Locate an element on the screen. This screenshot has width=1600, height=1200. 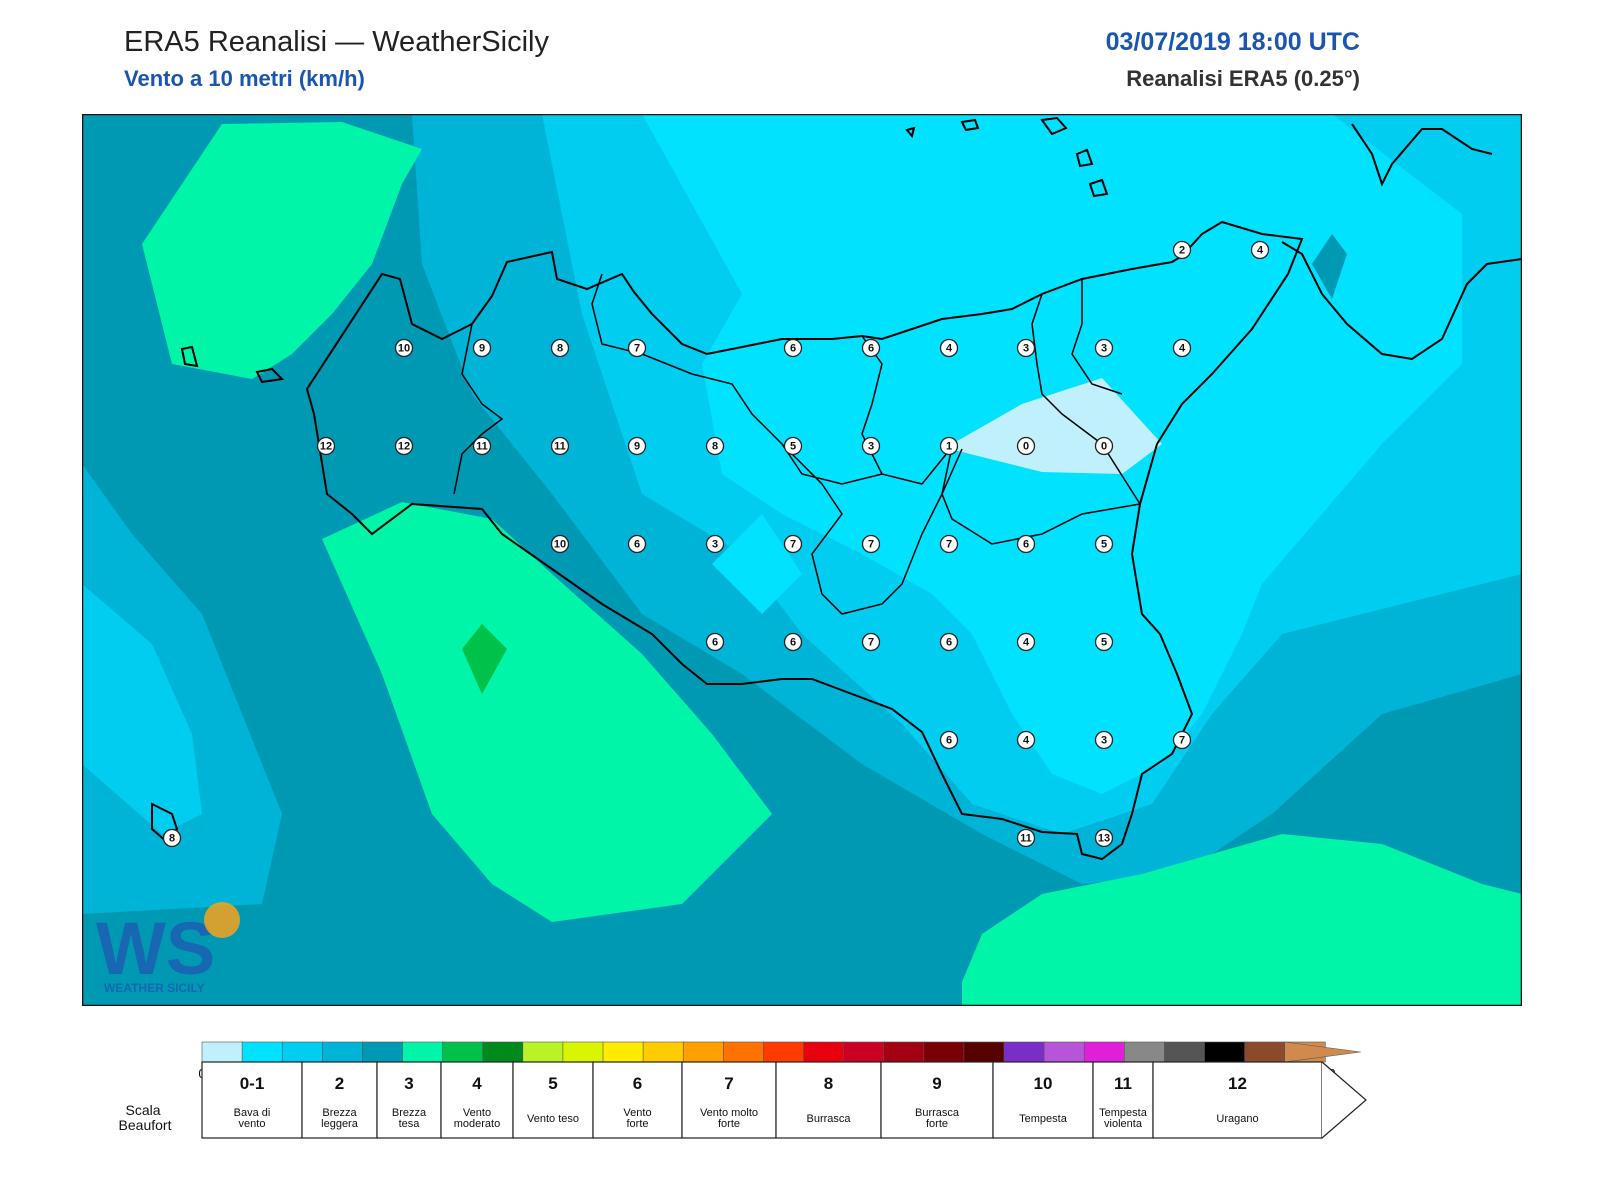
beaufort-number: 9 is located at coordinates (936, 1083).